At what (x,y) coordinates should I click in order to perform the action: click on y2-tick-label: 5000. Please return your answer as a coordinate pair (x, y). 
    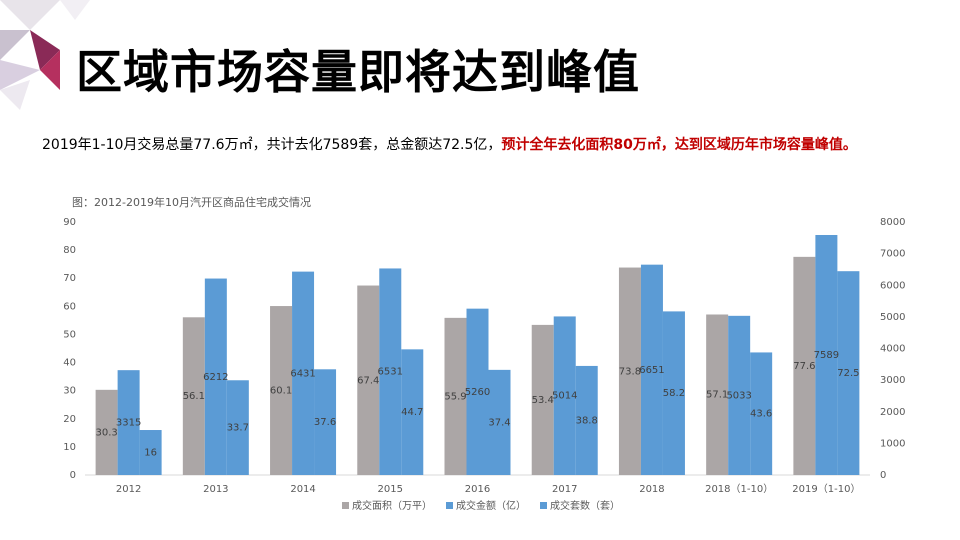
    Looking at the image, I should click on (892, 317).